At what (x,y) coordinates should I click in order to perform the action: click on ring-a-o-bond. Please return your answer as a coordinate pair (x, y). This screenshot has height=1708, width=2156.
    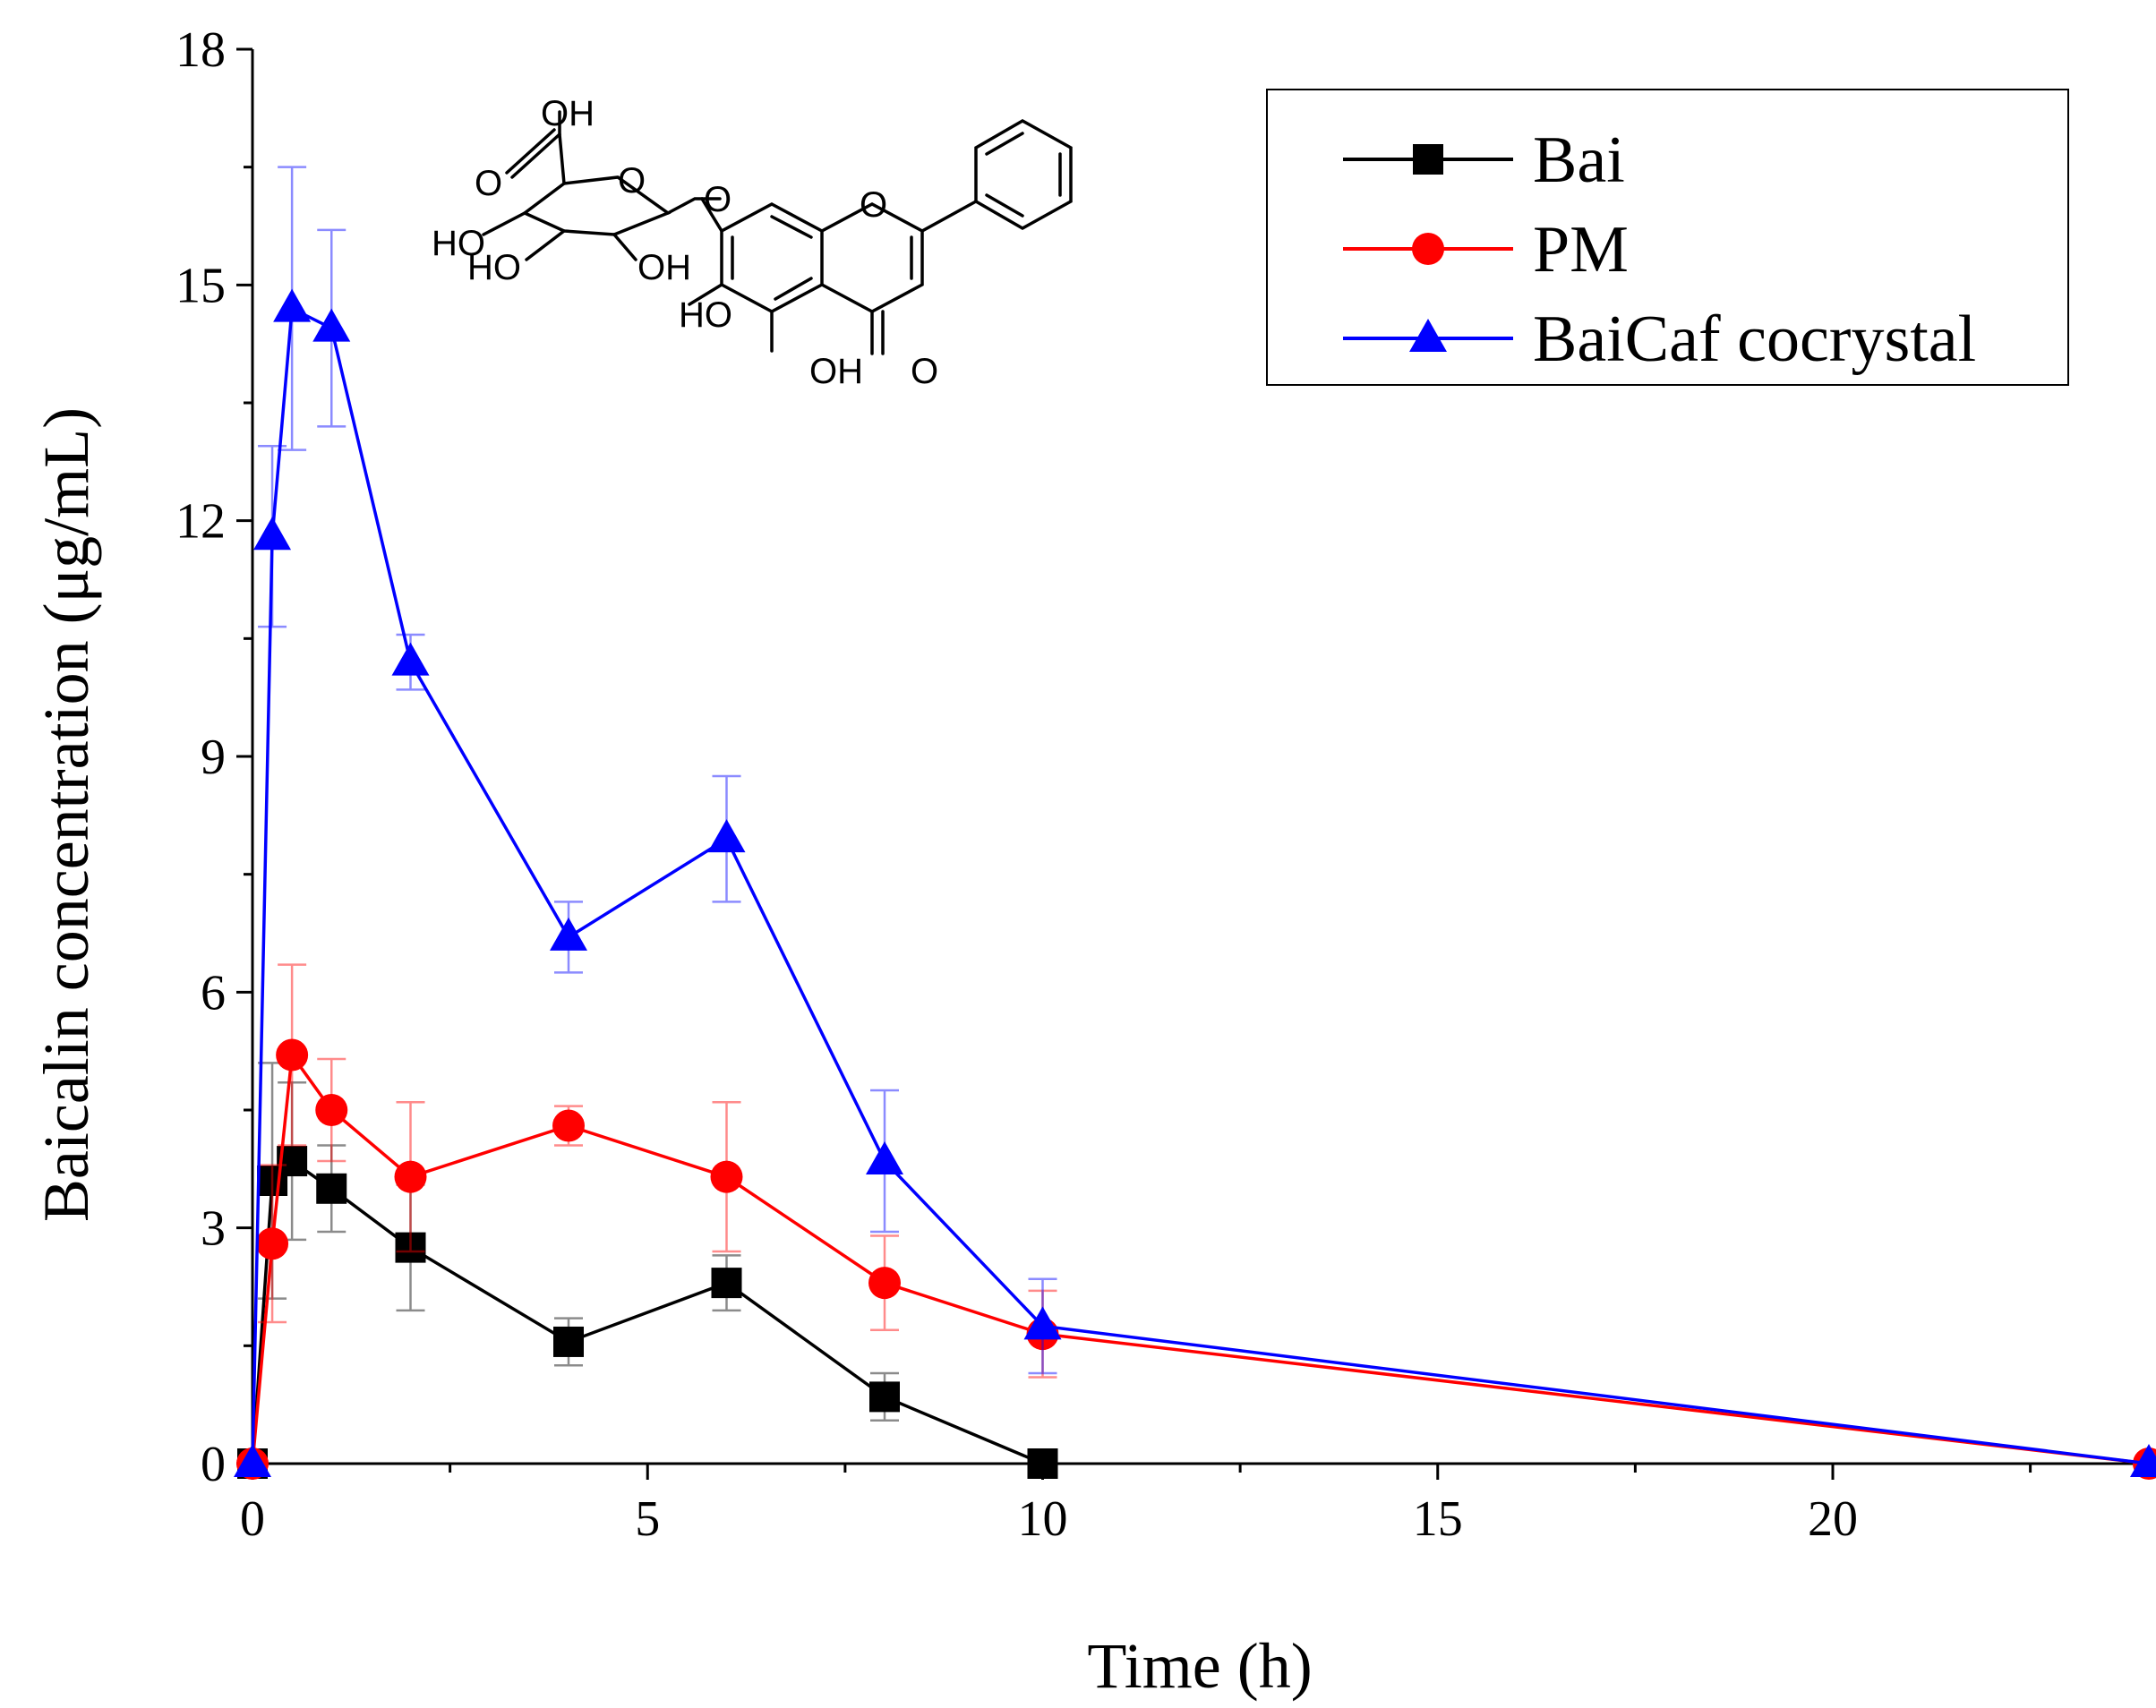
    Looking at the image, I should click on (711, 215).